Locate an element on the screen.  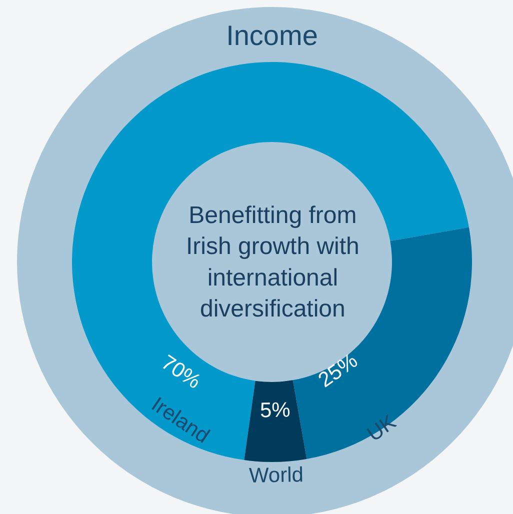
data-label: 5% is located at coordinates (275, 410).